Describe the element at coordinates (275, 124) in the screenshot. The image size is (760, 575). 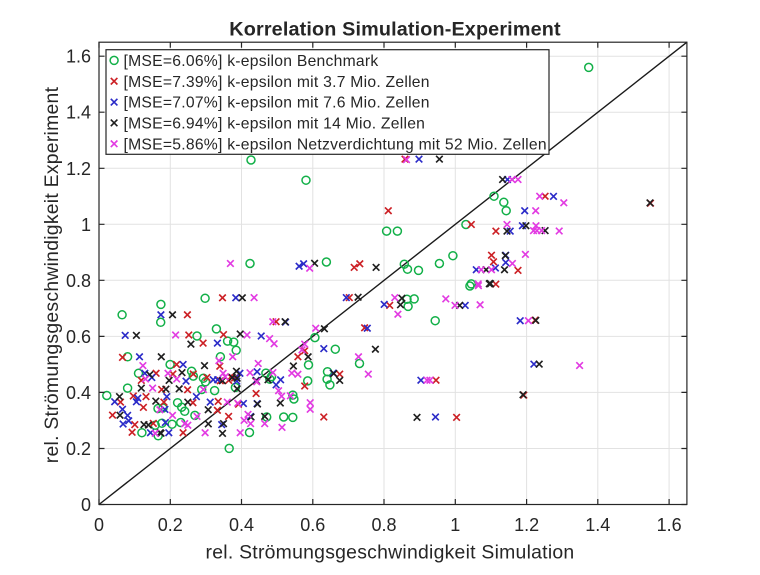
I see `svg-text:[MSE=6.94%] k-epsilon mit 14 M: [MSE=6.94%] k-epsilon mit 14 Mio. Zellen` at that location.